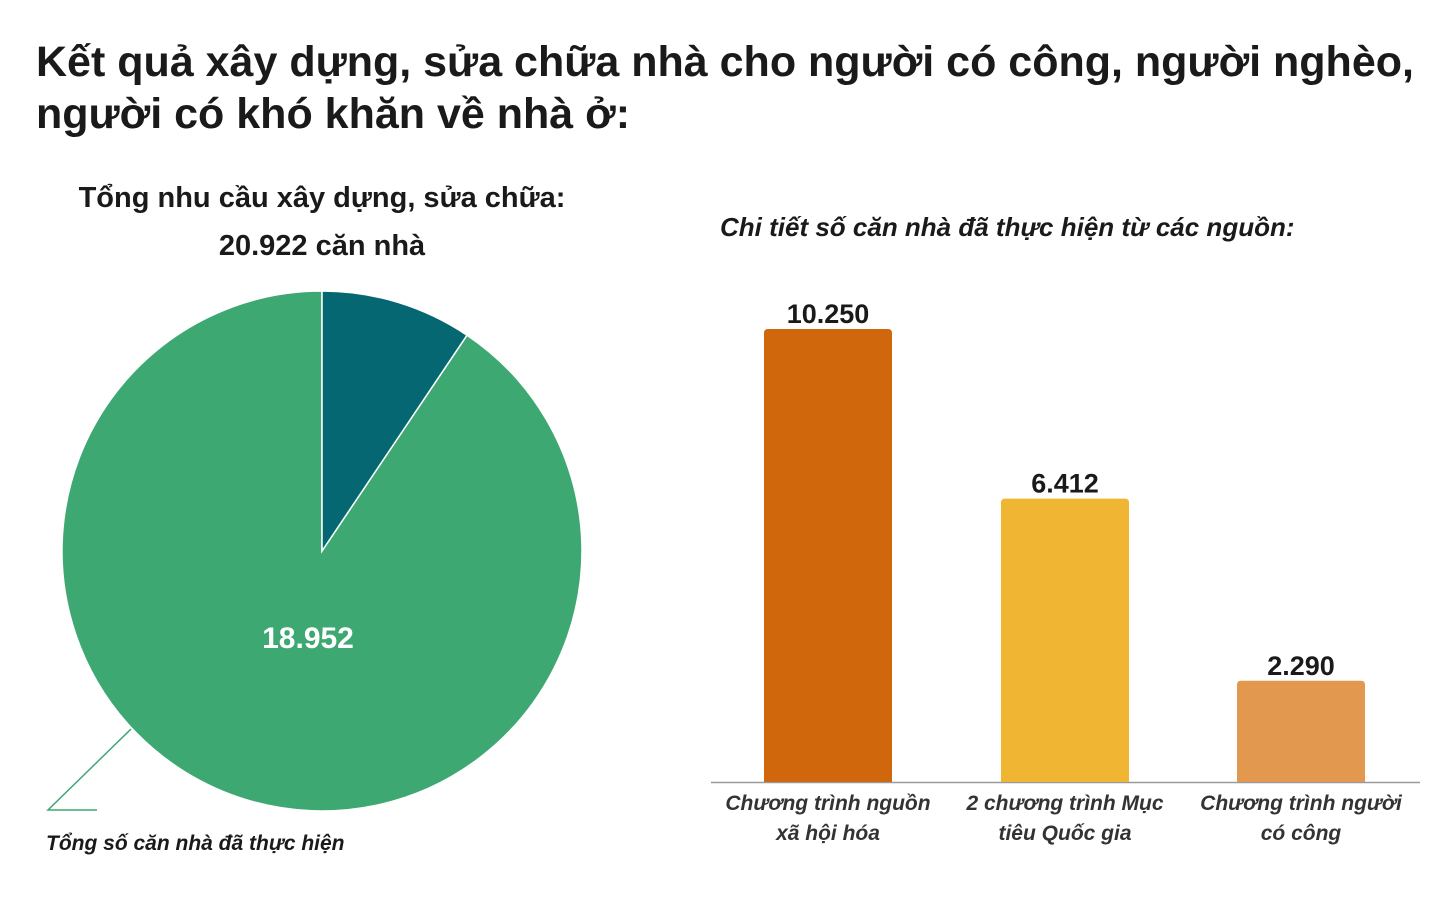 Image resolution: width=1438 pixels, height=906 pixels. What do you see at coordinates (827, 803) in the screenshot?
I see `bar-category-label-1-line-1: Chương trình nguồn` at bounding box center [827, 803].